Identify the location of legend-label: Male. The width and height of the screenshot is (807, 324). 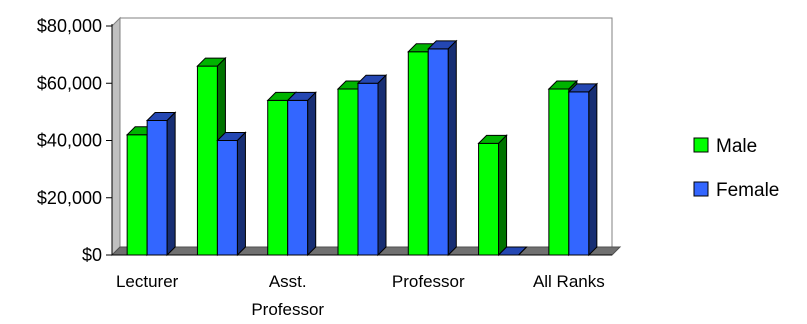
(736, 146).